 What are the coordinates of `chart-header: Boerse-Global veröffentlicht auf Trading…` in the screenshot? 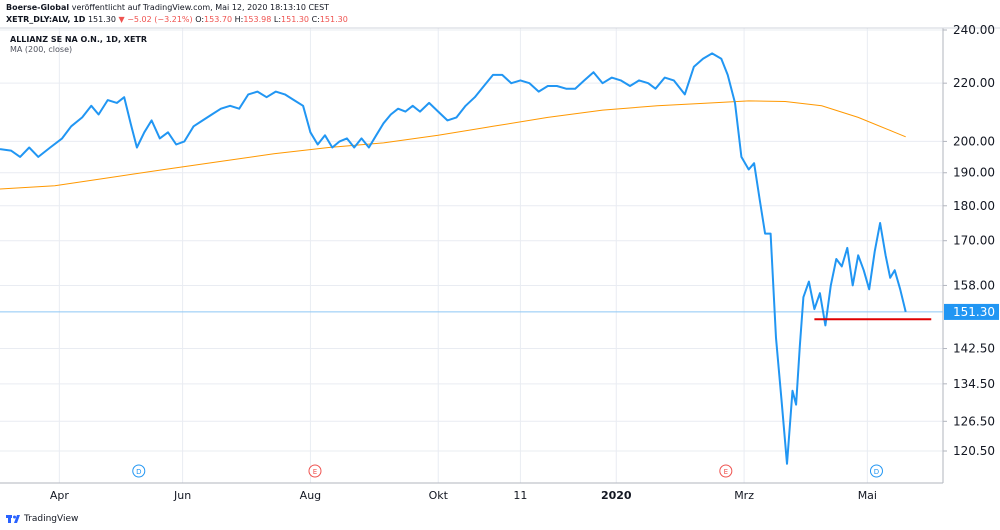 It's located at (500, 15).